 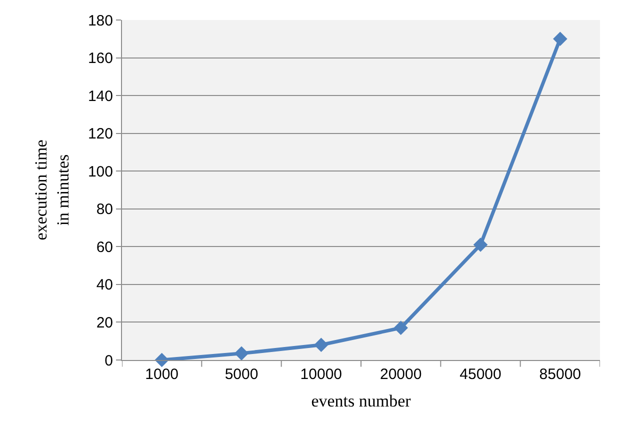 What do you see at coordinates (52, 190) in the screenshot?
I see `y-axis-title: execution time in minutes` at bounding box center [52, 190].